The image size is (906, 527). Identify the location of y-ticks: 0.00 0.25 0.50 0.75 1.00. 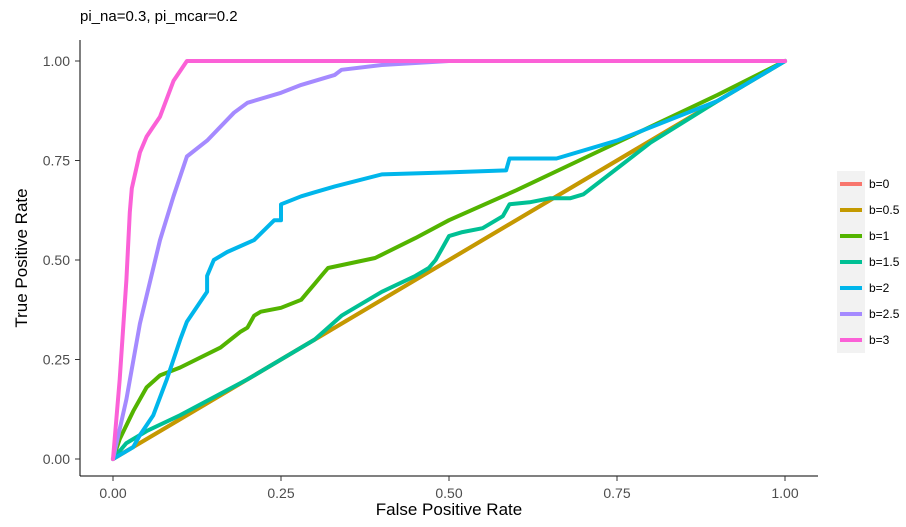
(61, 260).